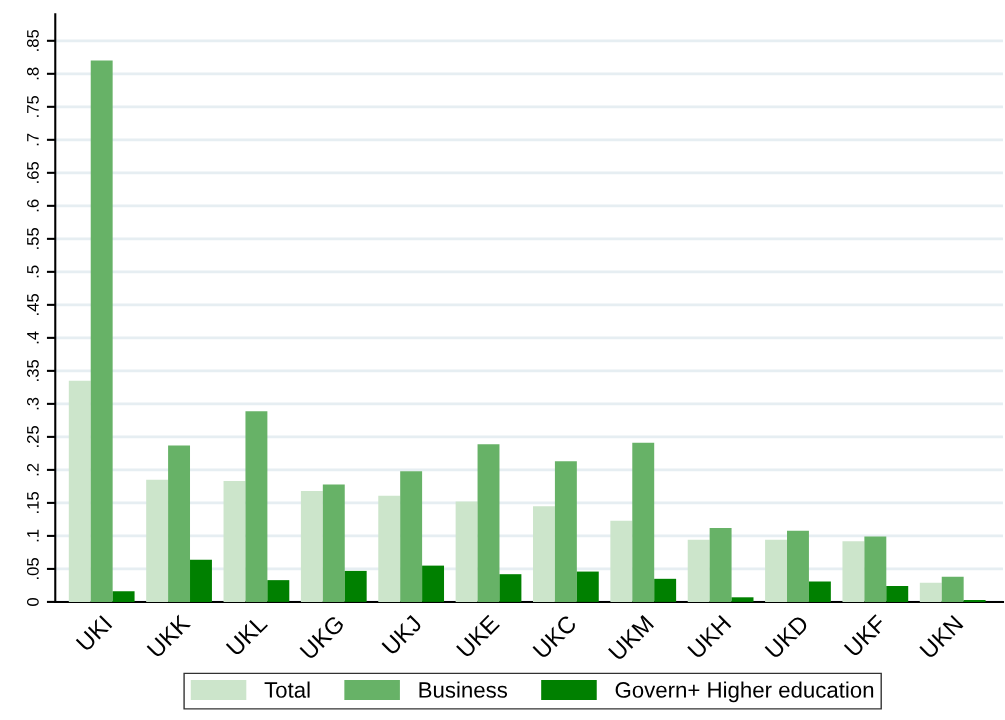  Describe the element at coordinates (33, 304) in the screenshot. I see `y-tick-label: .45` at that location.